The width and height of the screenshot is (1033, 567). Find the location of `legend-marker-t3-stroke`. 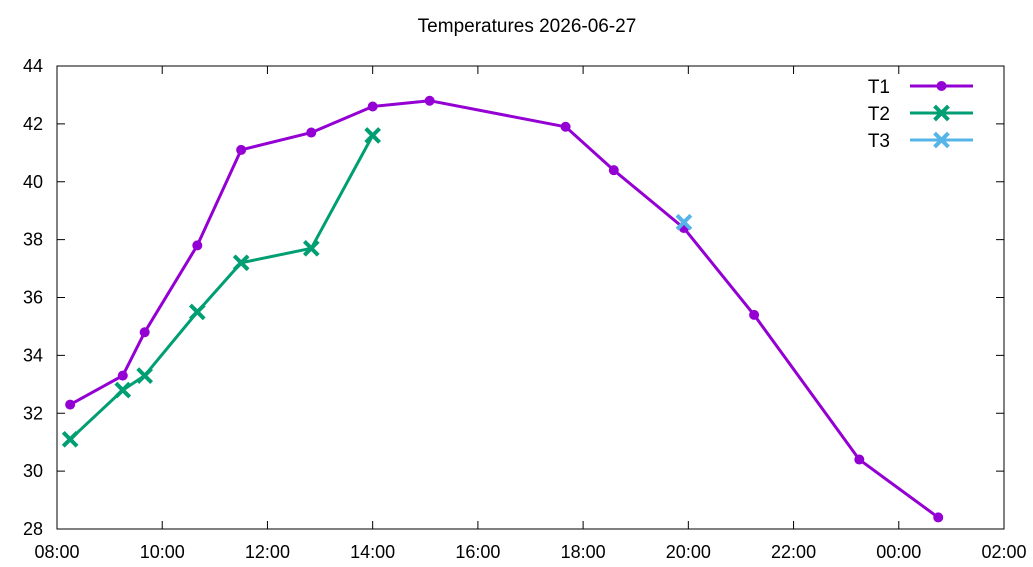

legend-marker-t3-stroke is located at coordinates (941, 140).